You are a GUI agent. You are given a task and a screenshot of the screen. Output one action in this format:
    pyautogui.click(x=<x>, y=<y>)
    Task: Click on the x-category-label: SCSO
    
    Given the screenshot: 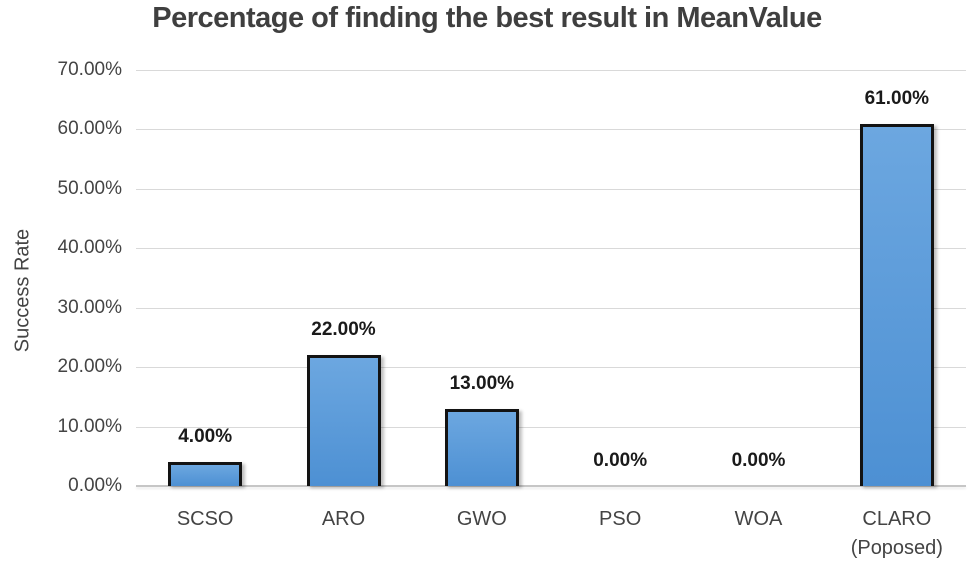 What is the action you would take?
    pyautogui.click(x=205, y=519)
    